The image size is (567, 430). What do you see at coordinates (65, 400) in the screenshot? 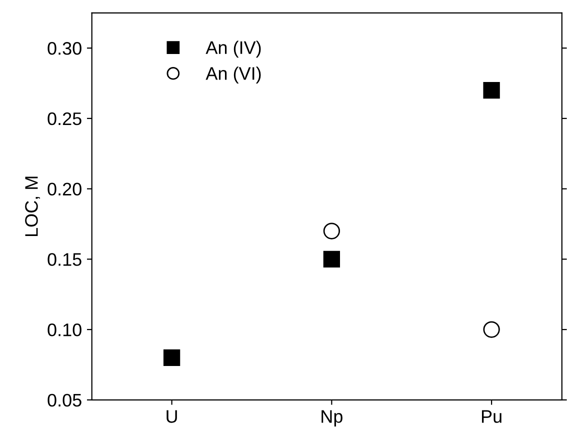
I see `y-tick-label: 0.05` at bounding box center [65, 400].